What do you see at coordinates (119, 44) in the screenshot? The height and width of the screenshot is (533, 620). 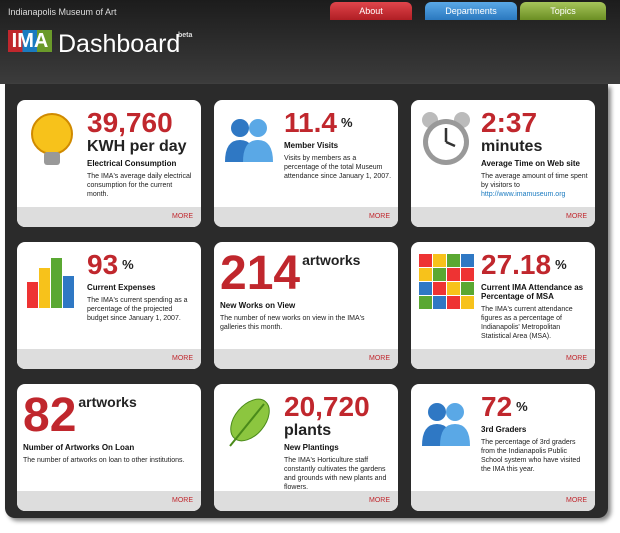 I see `page-title: Dashboard` at bounding box center [119, 44].